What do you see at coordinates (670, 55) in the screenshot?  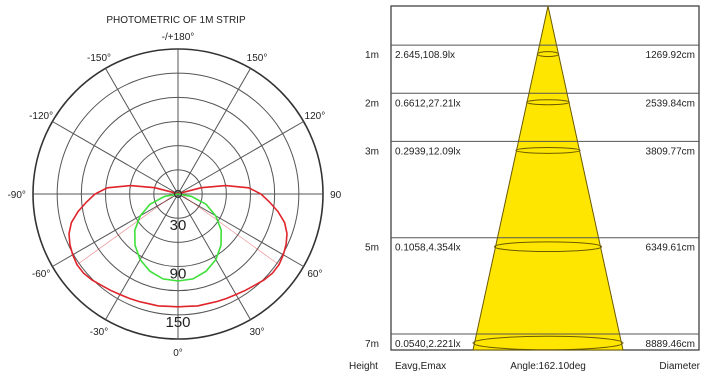 I see `row-diameter: 1269.92cm` at bounding box center [670, 55].